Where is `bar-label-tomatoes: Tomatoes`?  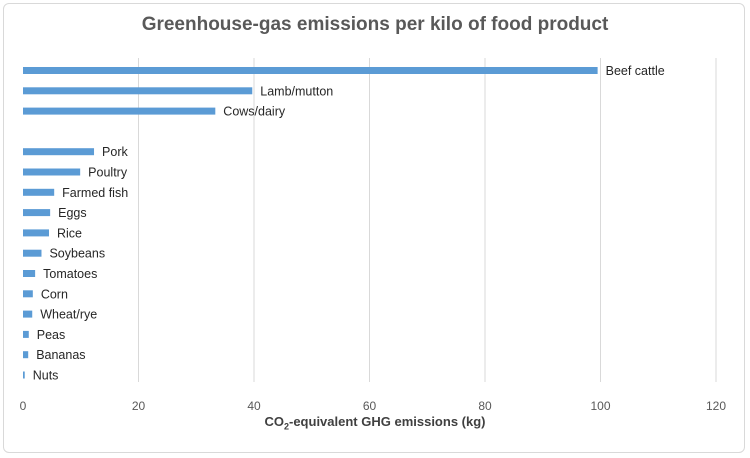 bar-label-tomatoes: Tomatoes is located at coordinates (70, 274).